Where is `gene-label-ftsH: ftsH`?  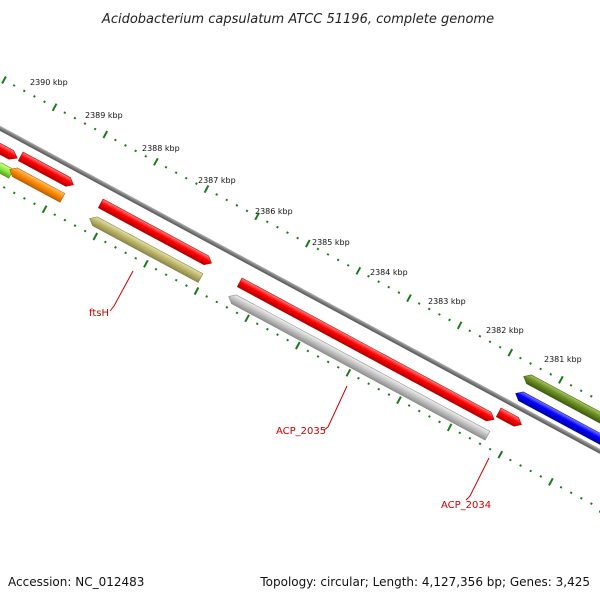 gene-label-ftsH: ftsH is located at coordinates (99, 313).